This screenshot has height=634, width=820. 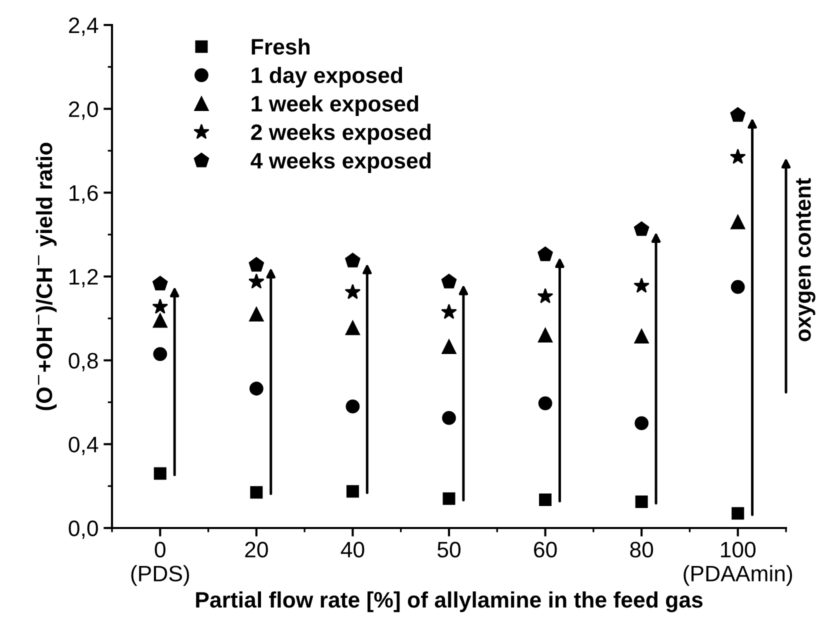 What do you see at coordinates (84, 278) in the screenshot?
I see `y-tick-label: 1,2` at bounding box center [84, 278].